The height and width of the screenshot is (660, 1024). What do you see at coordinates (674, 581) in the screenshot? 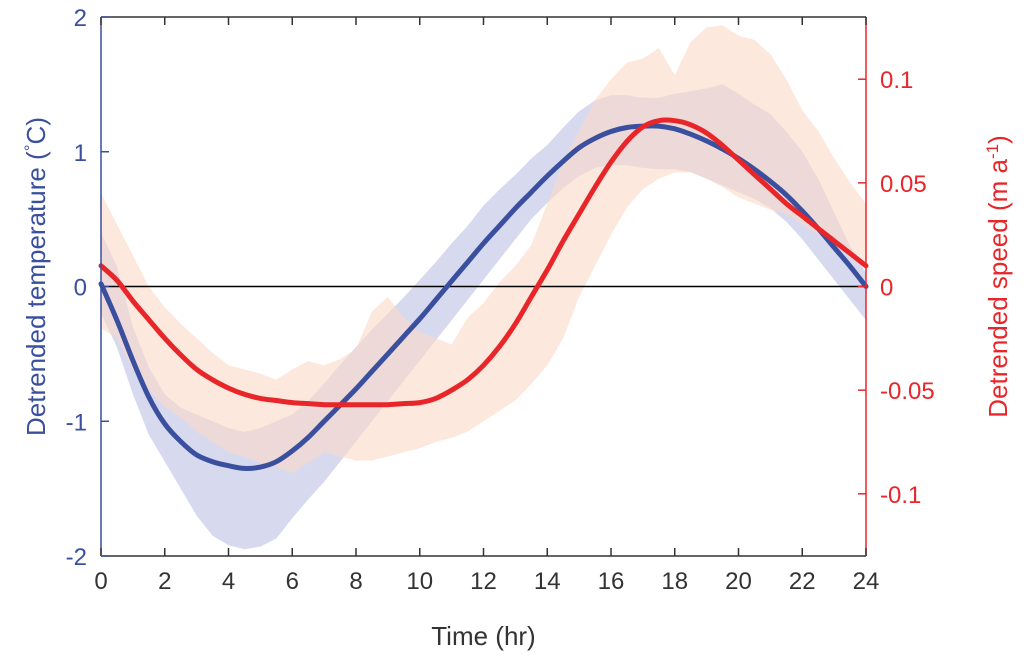
I see `x-tick-label-18: 18` at bounding box center [674, 581].